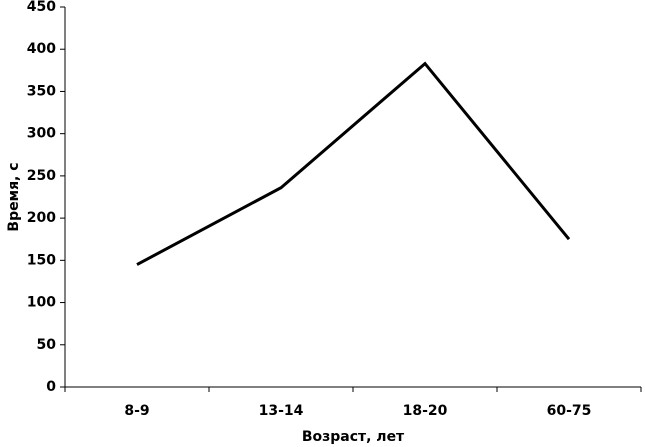  Describe the element at coordinates (136, 411) in the screenshot. I see `x-tick-label: 8-9` at that location.